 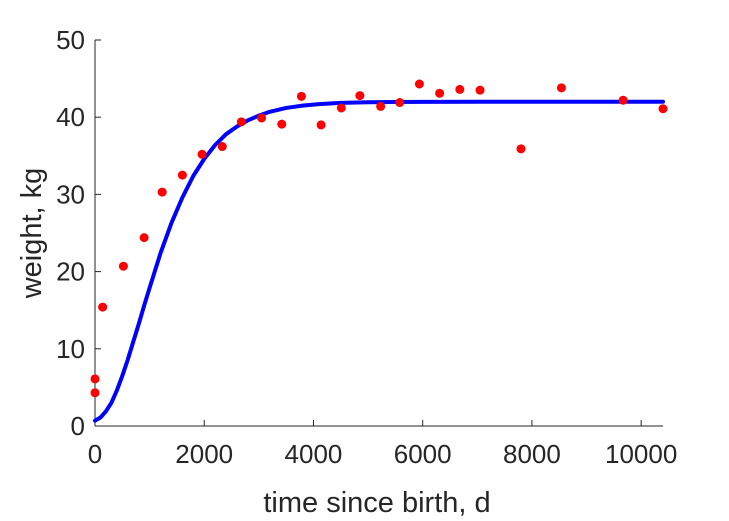 What do you see at coordinates (532, 454) in the screenshot?
I see `x-tick-label: 8000` at bounding box center [532, 454].